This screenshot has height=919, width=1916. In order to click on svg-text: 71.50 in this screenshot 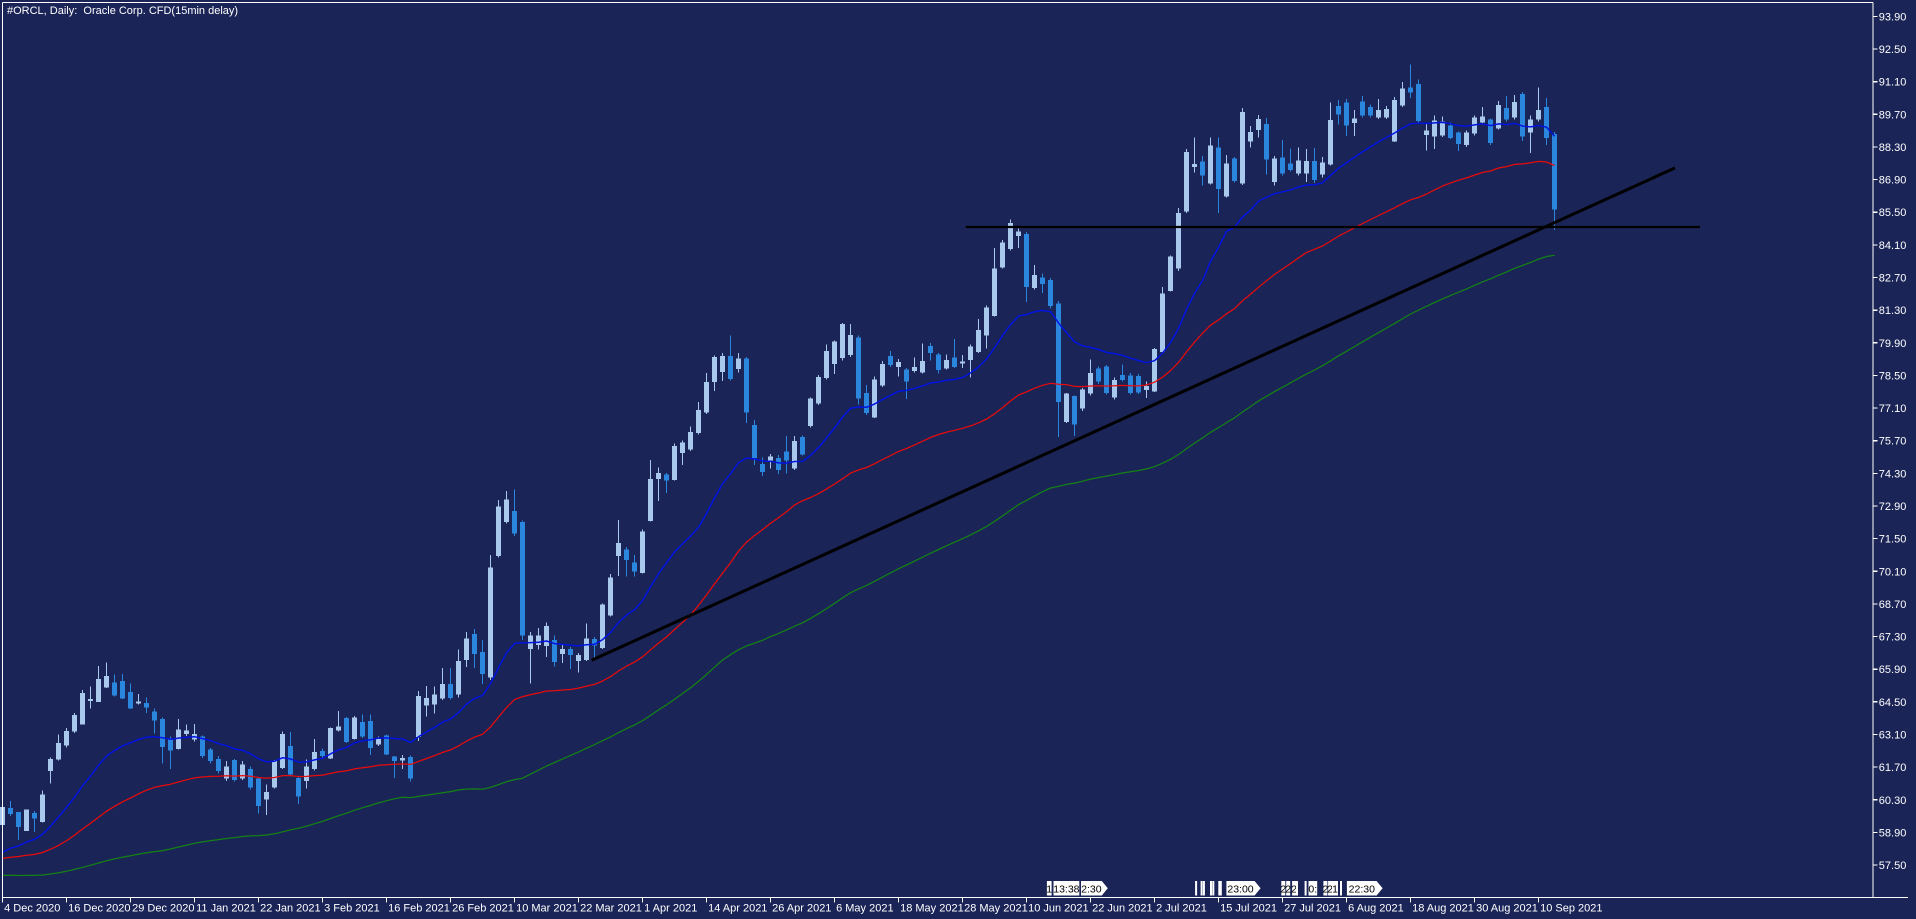, I will do `click(1893, 540)`.